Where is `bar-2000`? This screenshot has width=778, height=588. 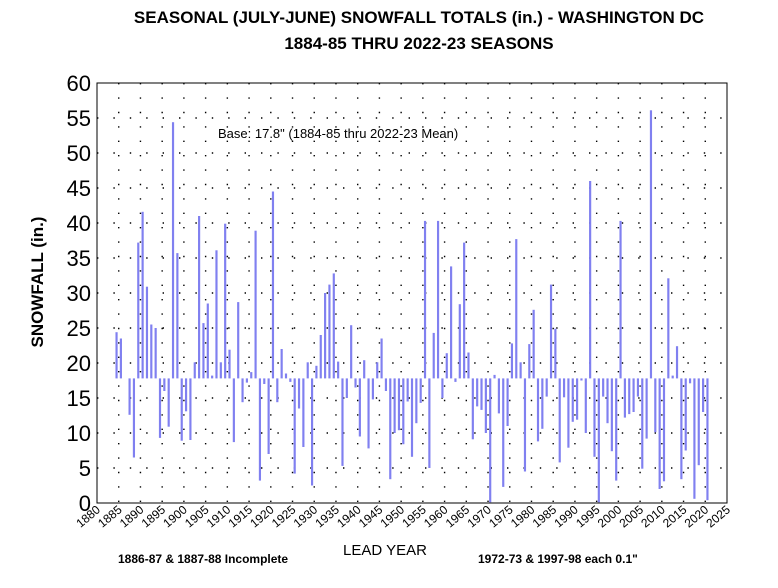 bar-2000 is located at coordinates (620, 299).